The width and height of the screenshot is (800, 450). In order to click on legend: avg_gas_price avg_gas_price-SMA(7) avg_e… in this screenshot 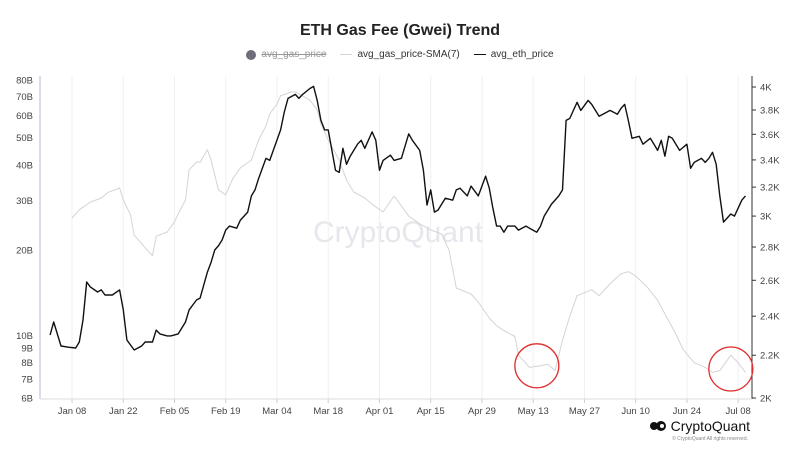, I will do `click(400, 54)`.